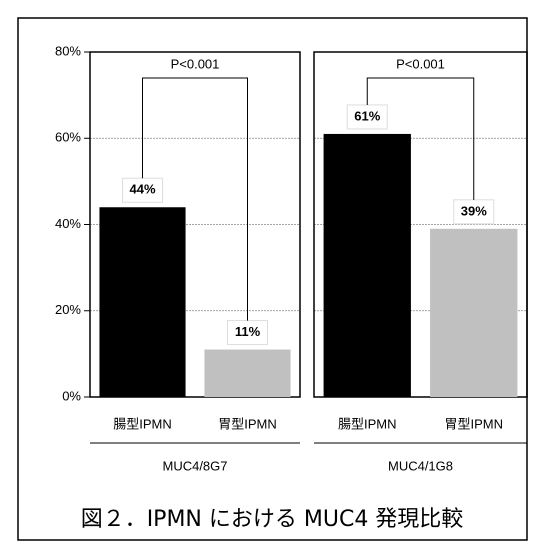 Image resolution: width=544 pixels, height=558 pixels. I want to click on group-label: MUC4/8G7, so click(194, 465).